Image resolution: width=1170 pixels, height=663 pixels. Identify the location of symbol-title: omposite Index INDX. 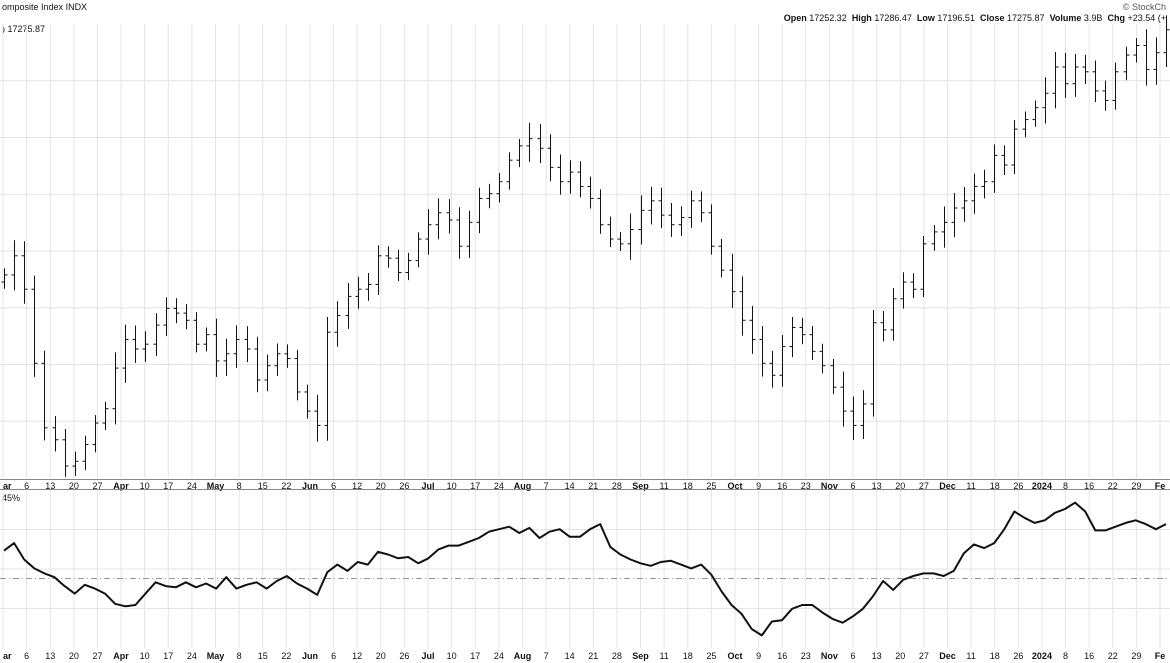
(44, 7).